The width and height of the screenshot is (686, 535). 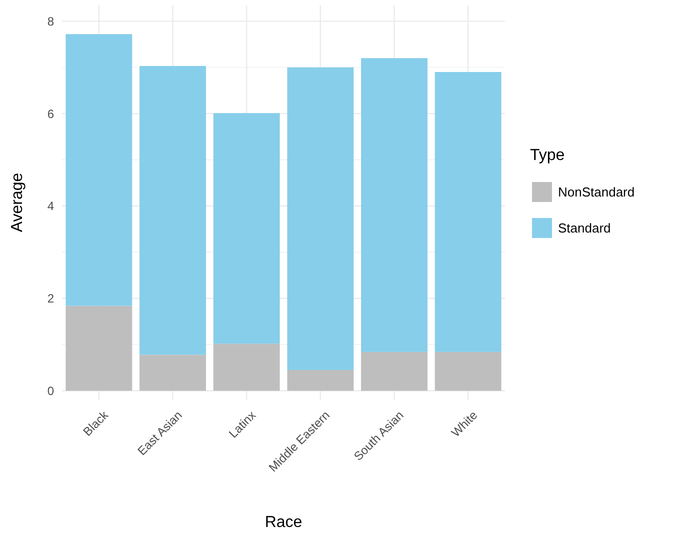 What do you see at coordinates (50, 391) in the screenshot?
I see `y-tick-label: 0` at bounding box center [50, 391].